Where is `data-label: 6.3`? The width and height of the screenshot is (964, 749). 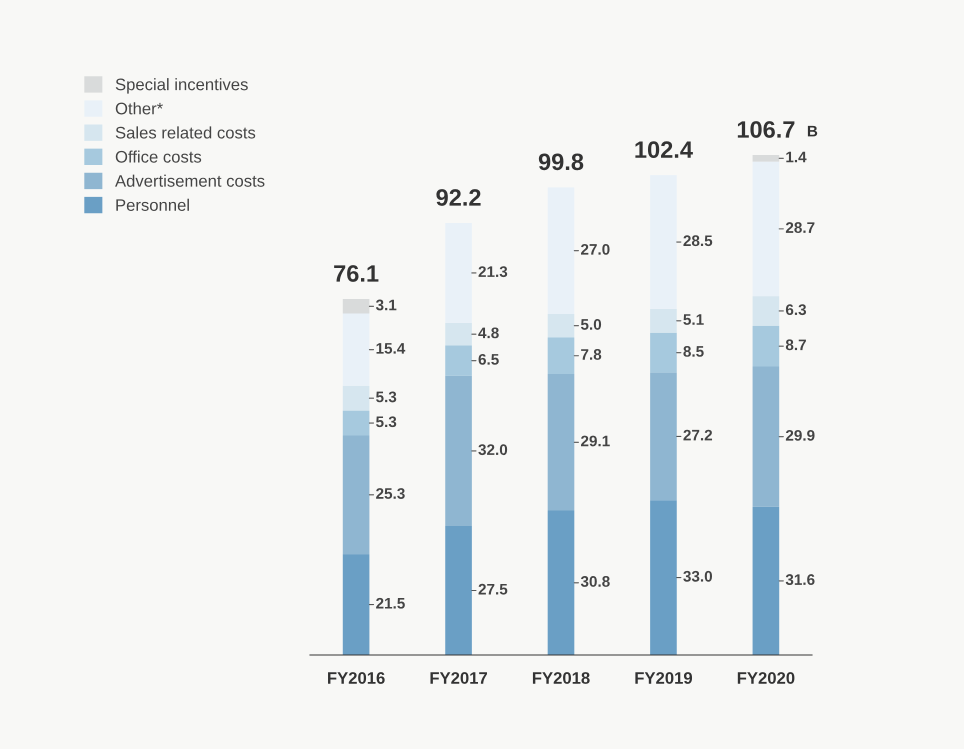 data-label: 6.3 is located at coordinates (796, 310).